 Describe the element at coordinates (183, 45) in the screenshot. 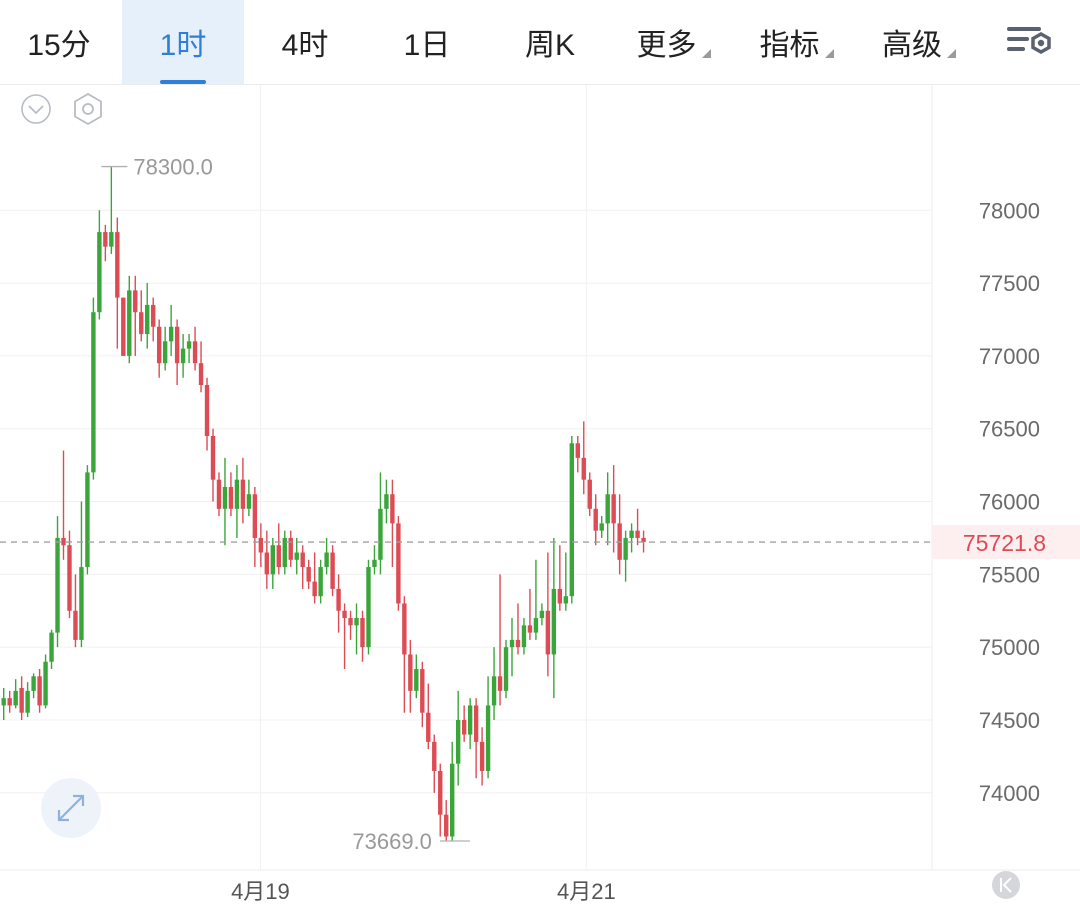

I see `tab-label: 1时` at that location.